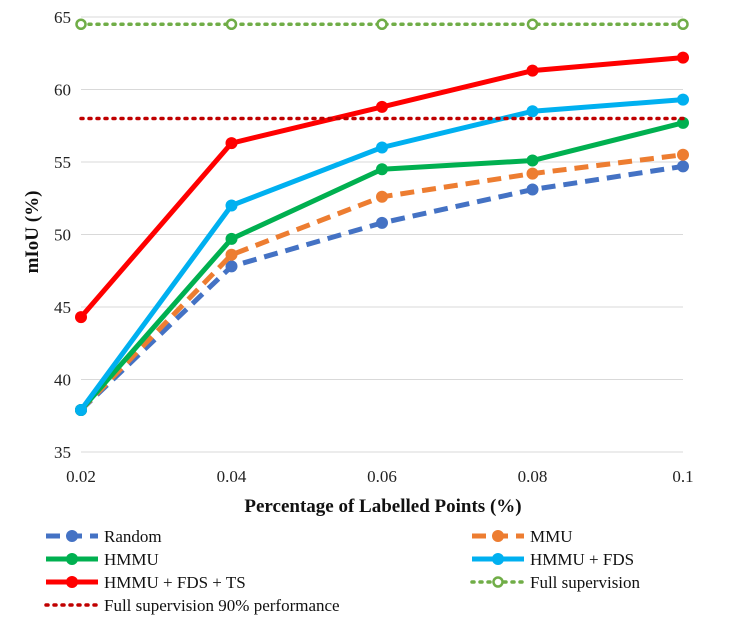  Describe the element at coordinates (81, 476) in the screenshot. I see `x-tick-label: 0.02` at that location.